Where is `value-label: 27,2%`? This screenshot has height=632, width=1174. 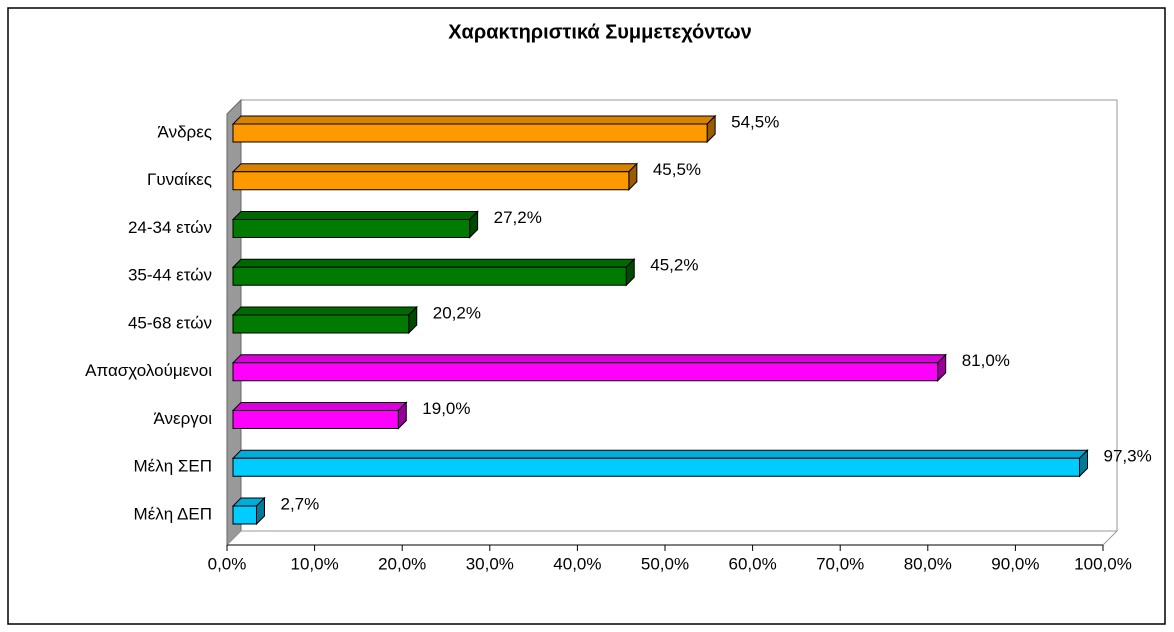 value-label: 27,2% is located at coordinates (518, 217).